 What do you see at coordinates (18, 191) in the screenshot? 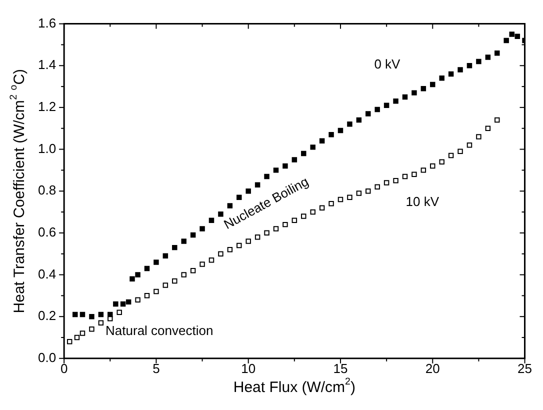
I see `y-axis-title: Heat Transfer Coefficient (W/cm2 oC)` at bounding box center [18, 191].